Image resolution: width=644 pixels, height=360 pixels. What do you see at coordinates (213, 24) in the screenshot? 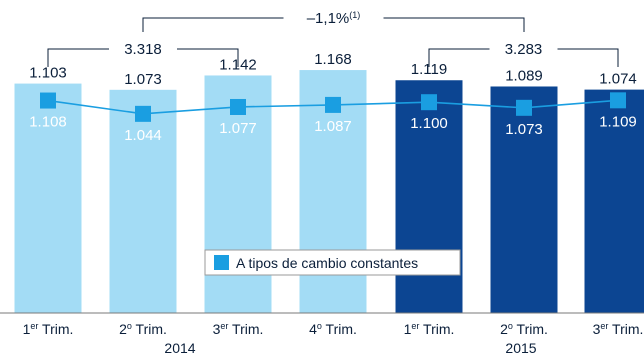
I see `bracket-2-left-line` at bounding box center [213, 24].